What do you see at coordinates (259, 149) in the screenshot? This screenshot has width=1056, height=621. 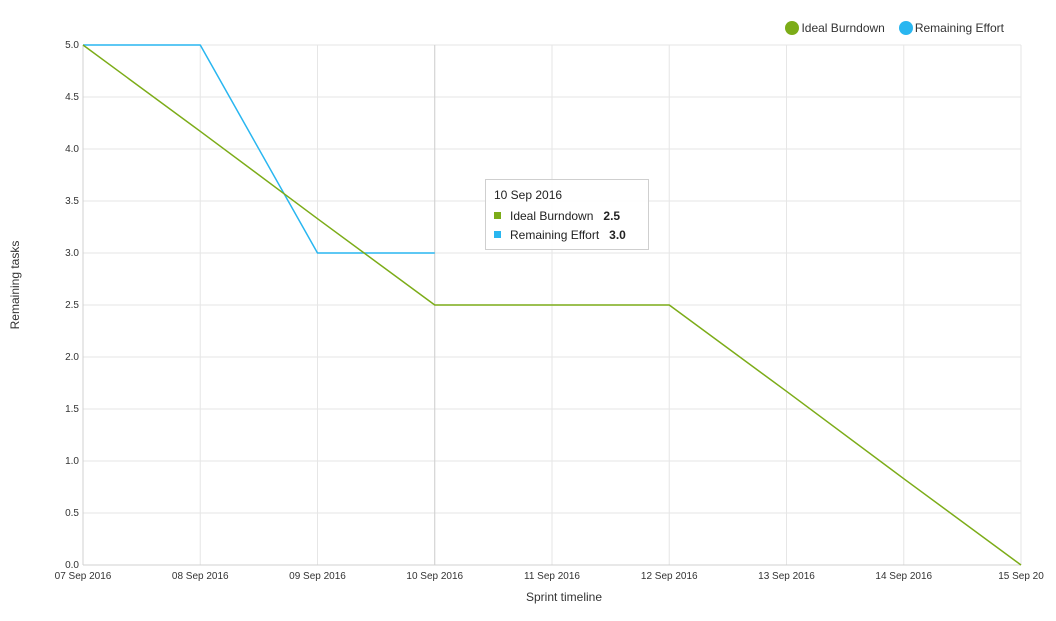 I see `series-line-remaining-effort` at bounding box center [259, 149].